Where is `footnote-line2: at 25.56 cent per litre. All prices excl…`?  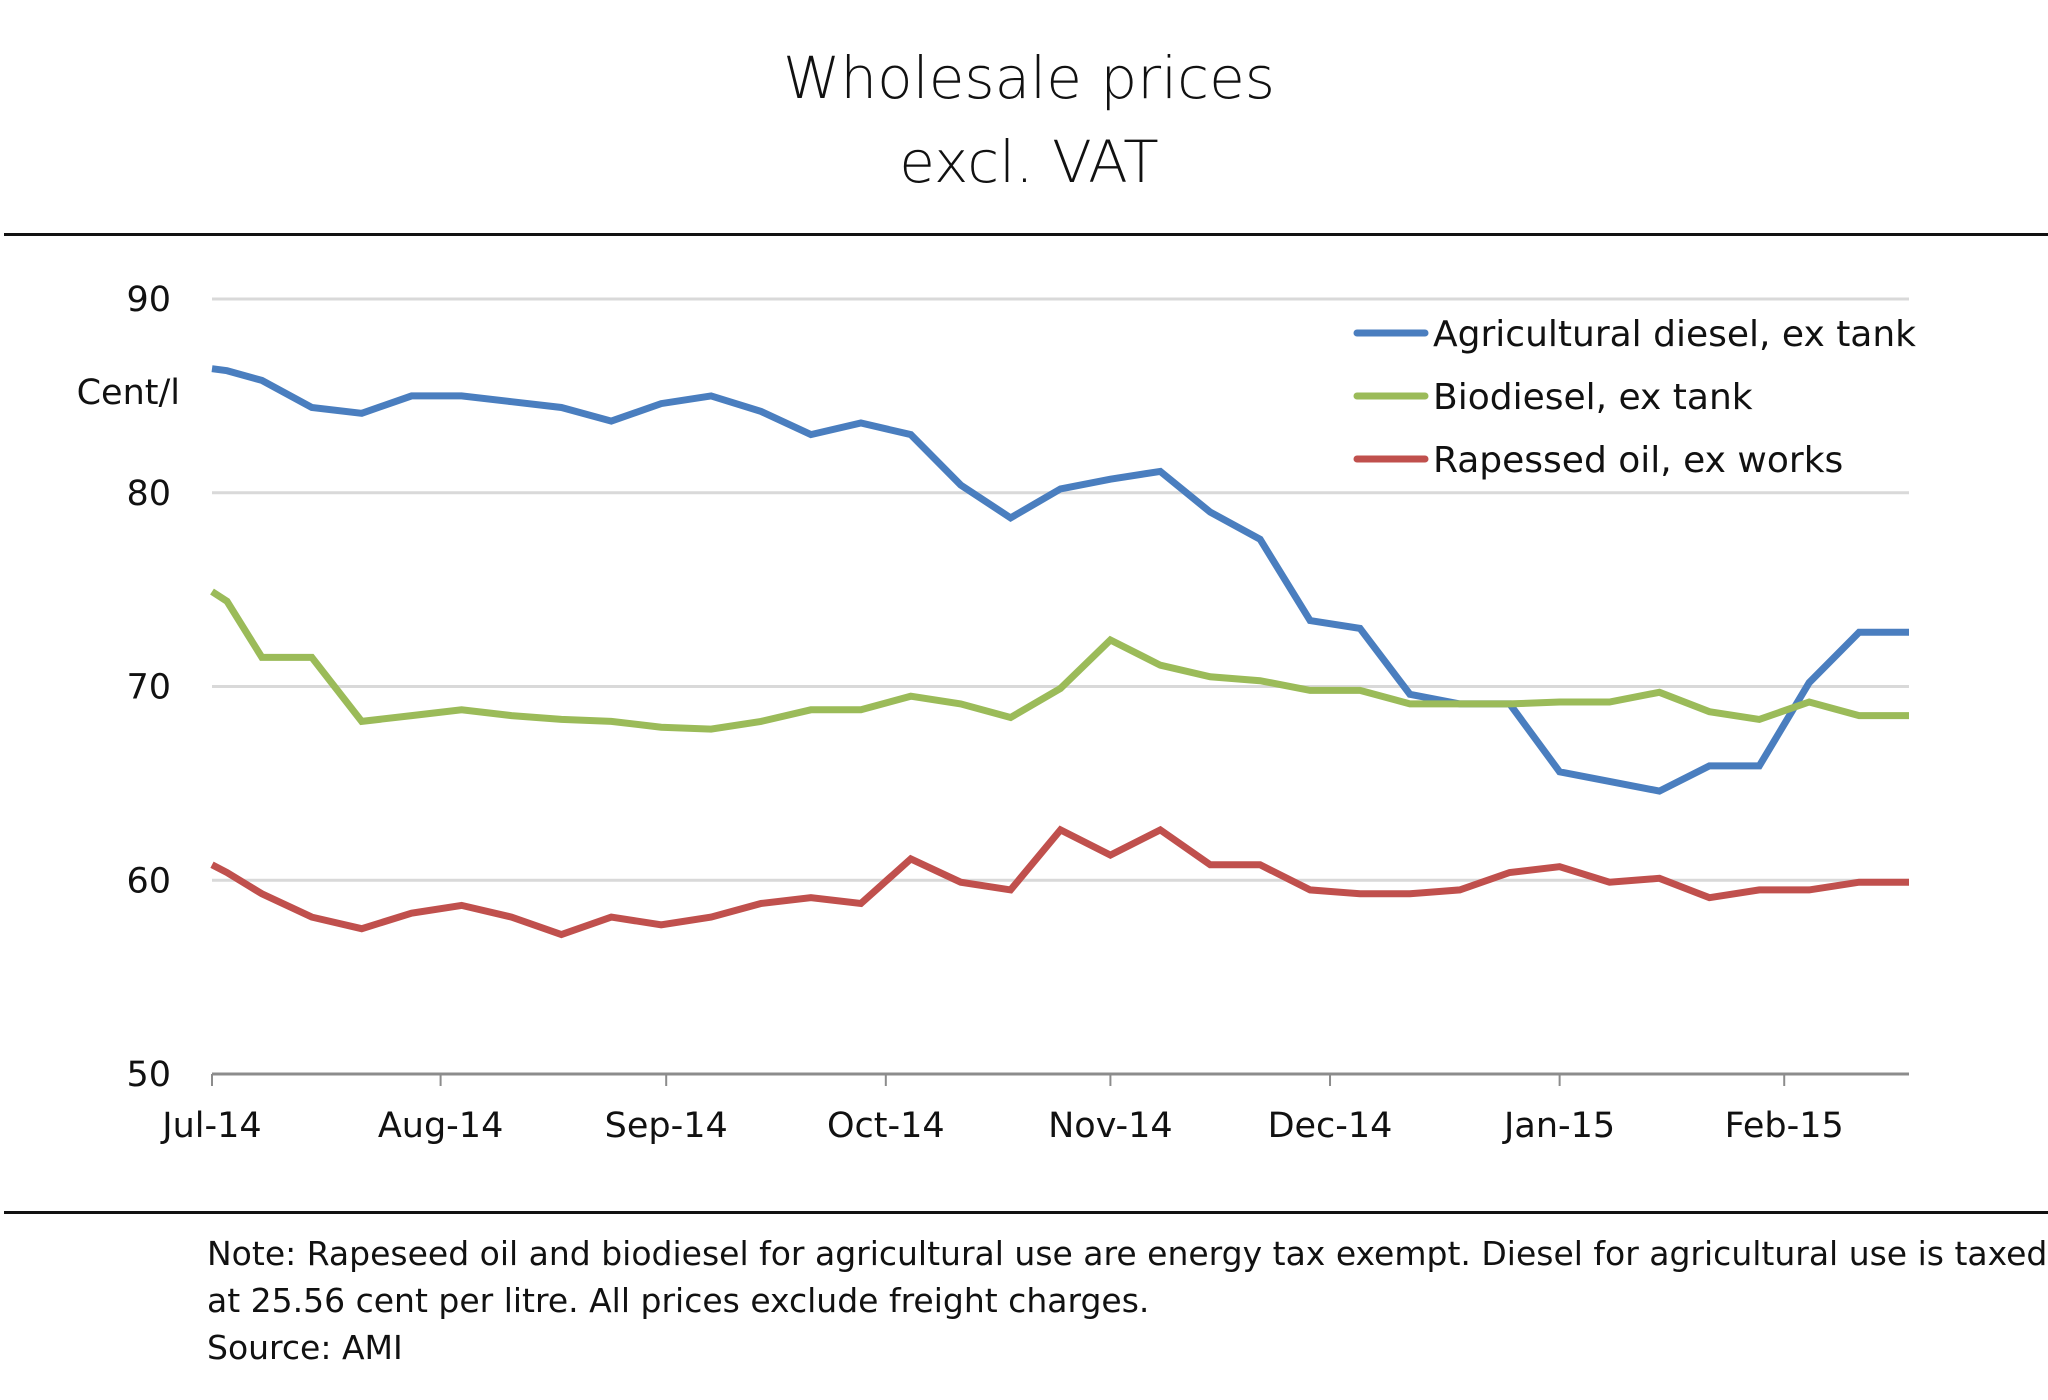
footnote-line2: at 25.56 cent per litre. All prices excl… is located at coordinates (678, 1300).